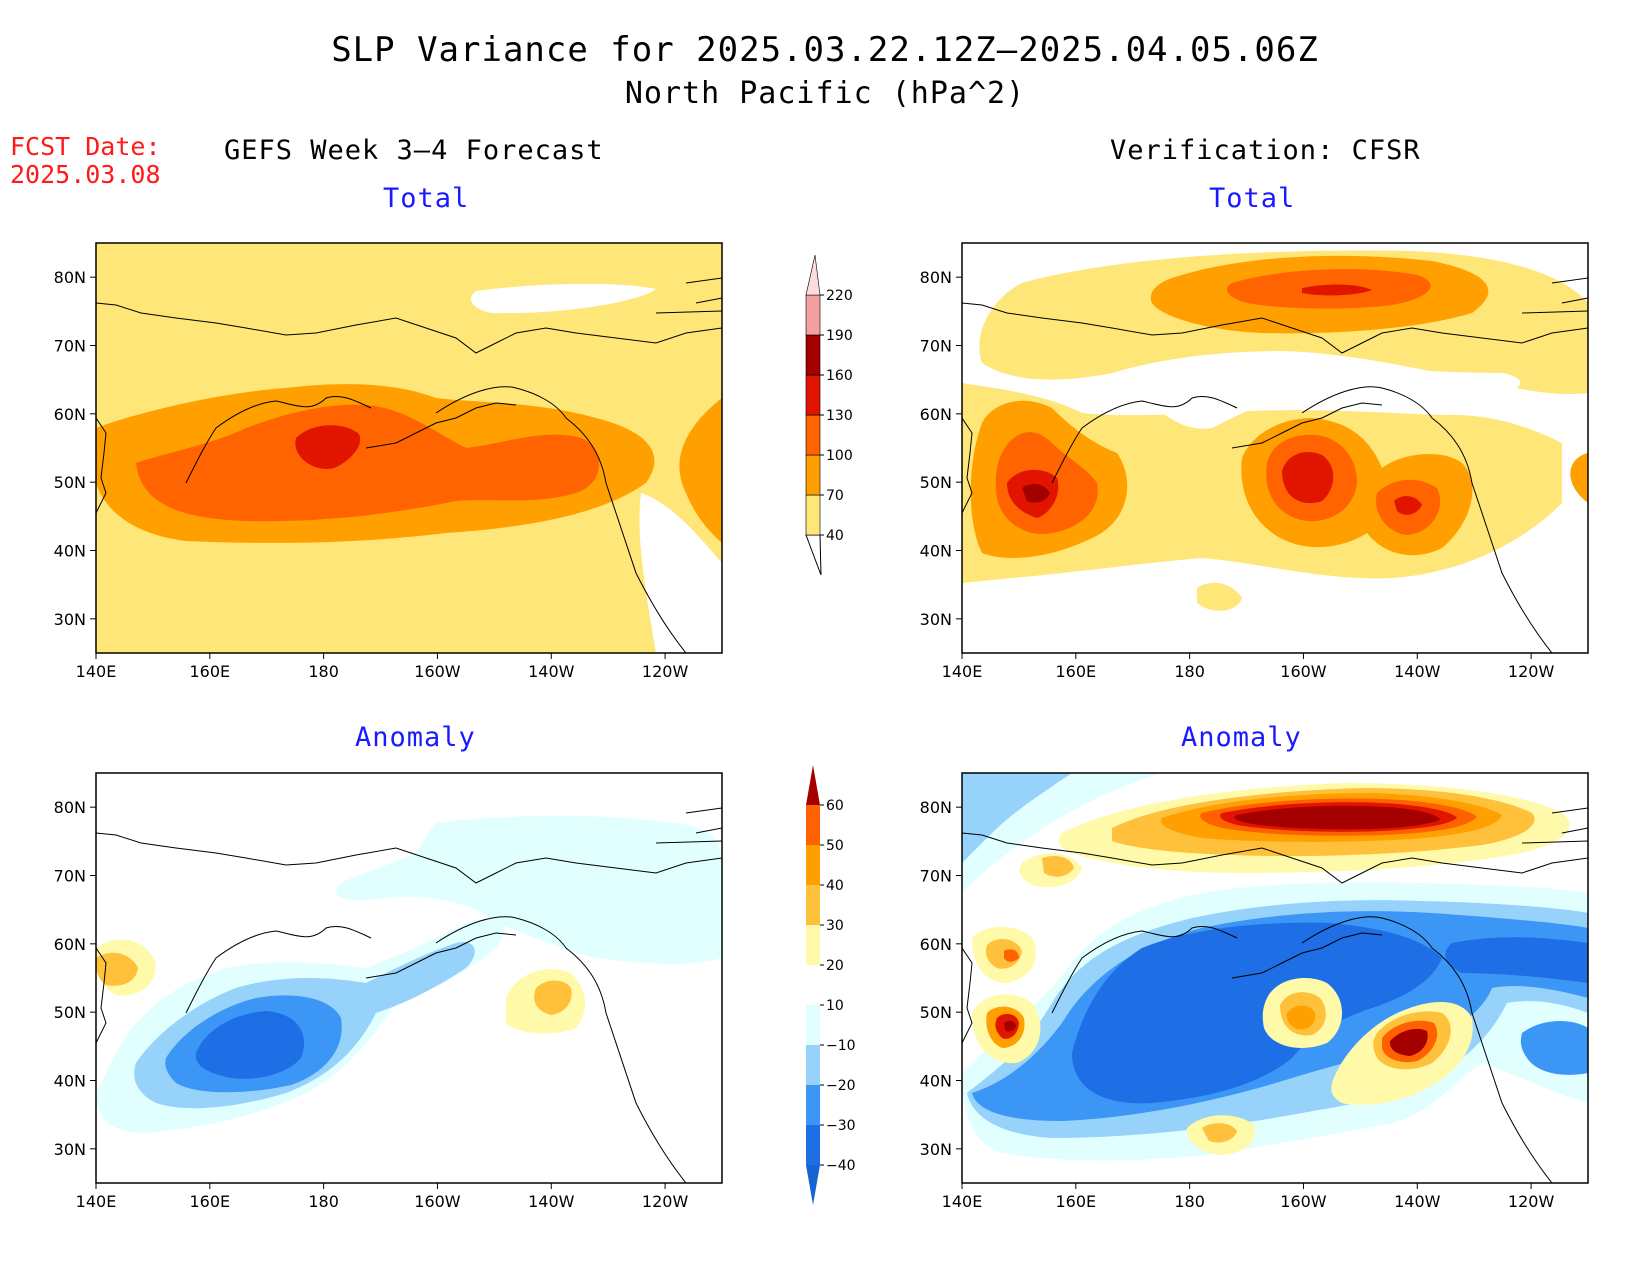  What do you see at coordinates (1408, 505) in the screenshot?
I see `contour-130-160-east` at bounding box center [1408, 505].